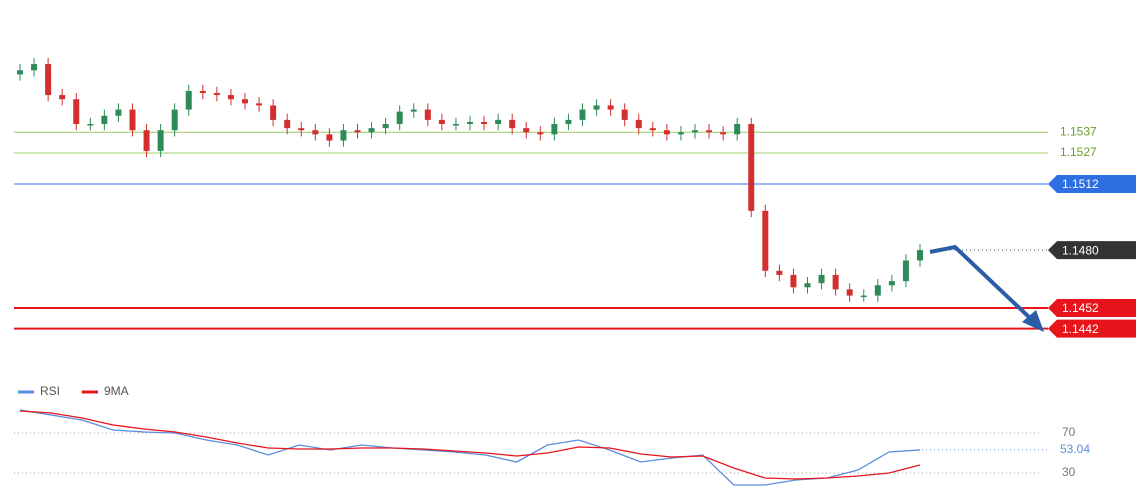 This screenshot has width=1140, height=500. What do you see at coordinates (1069, 432) in the screenshot?
I see `y-tick-label: 70` at bounding box center [1069, 432].